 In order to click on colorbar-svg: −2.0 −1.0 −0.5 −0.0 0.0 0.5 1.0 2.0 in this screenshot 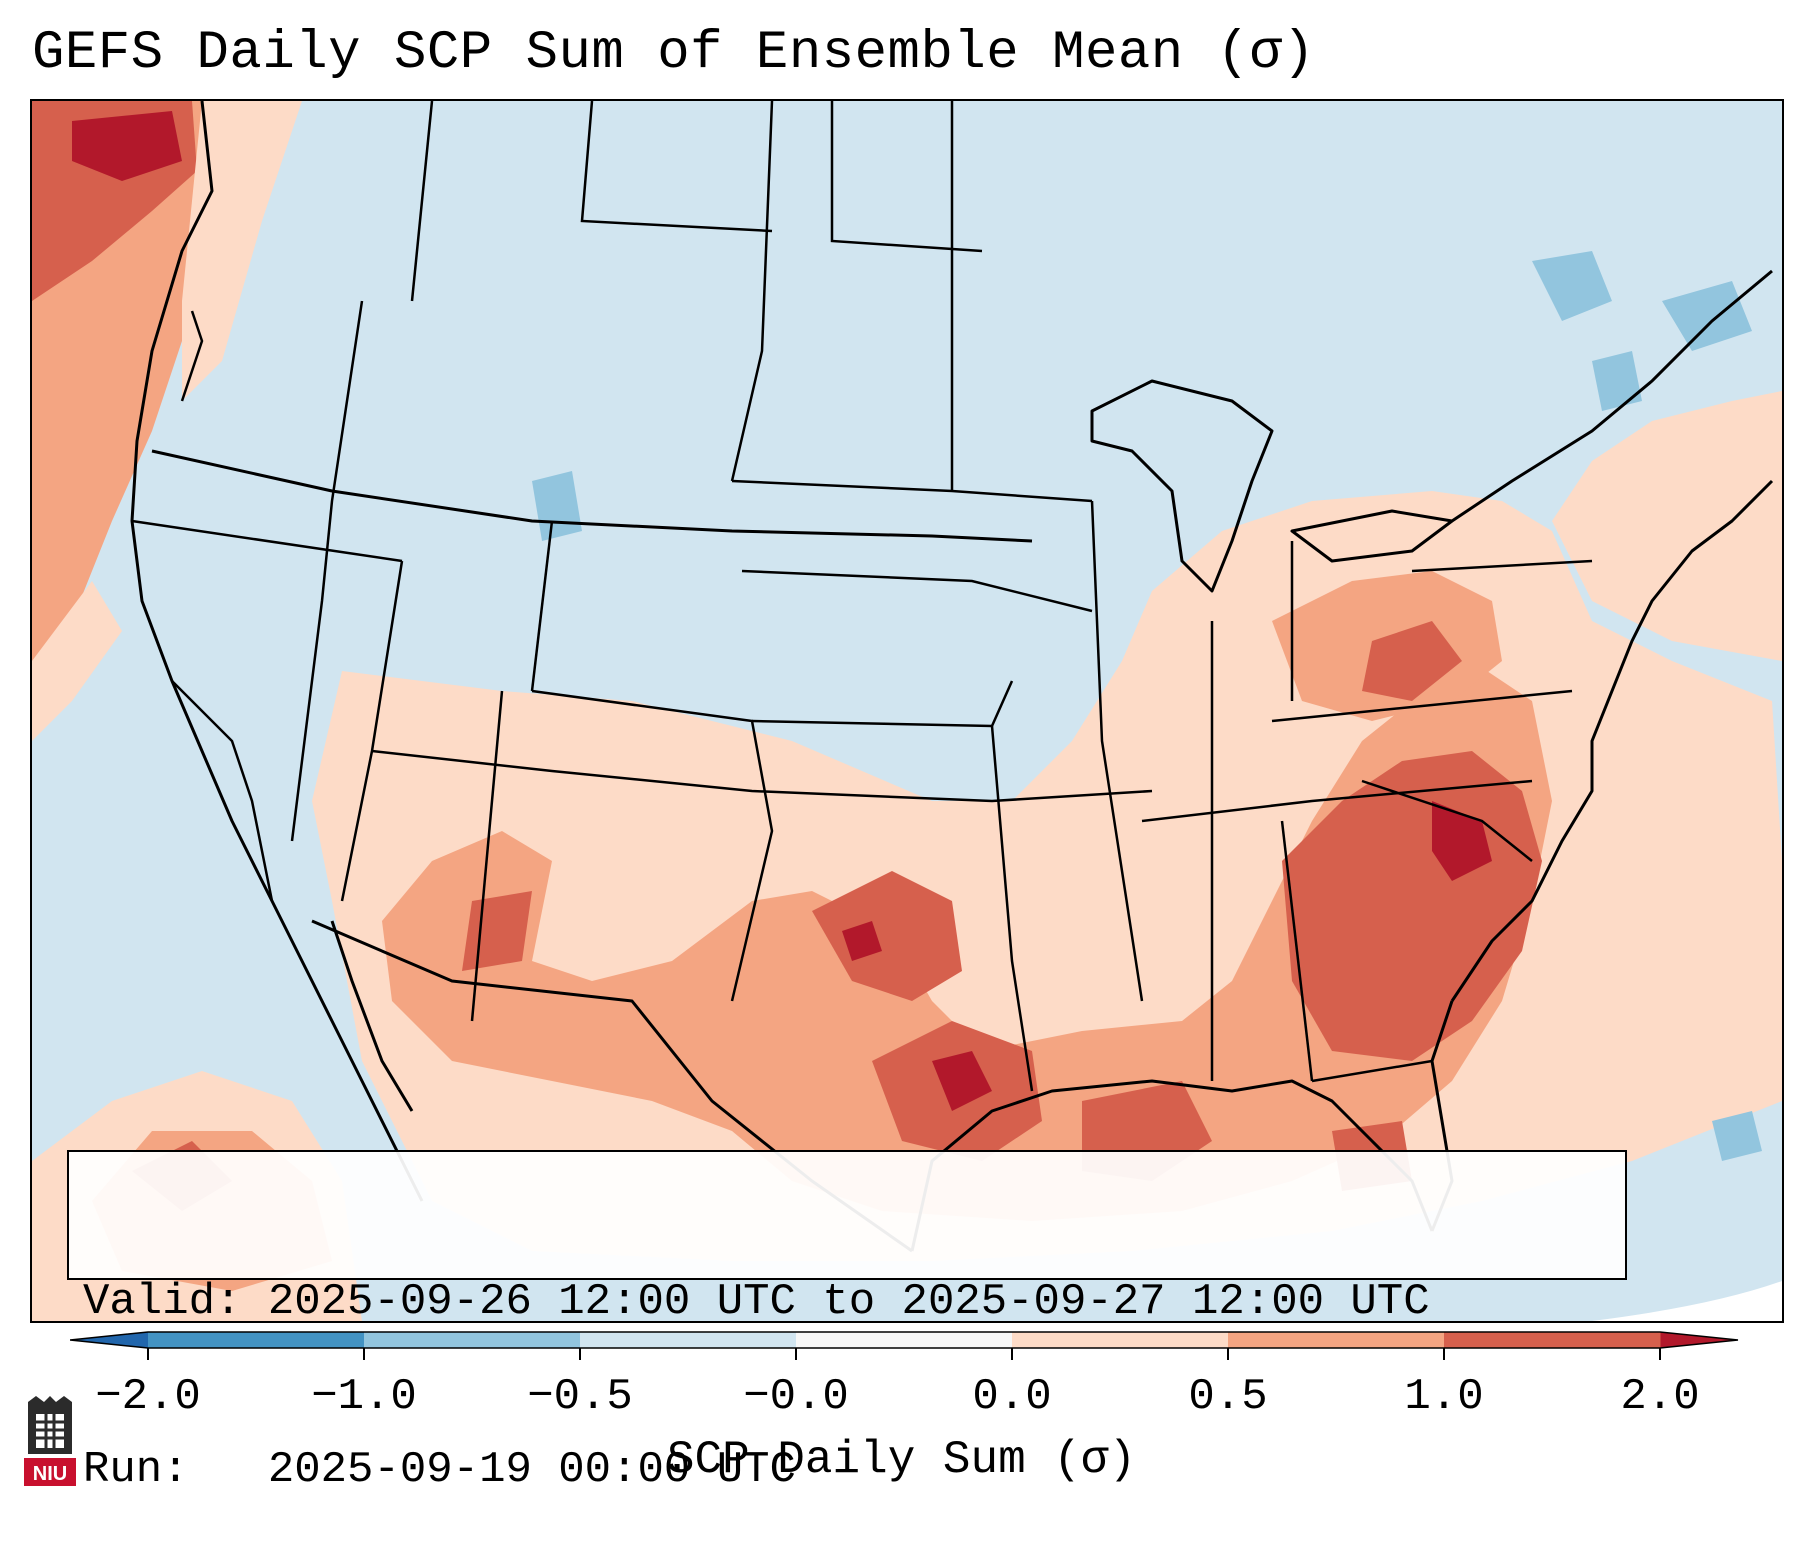, I will do `click(904, 1376)`.